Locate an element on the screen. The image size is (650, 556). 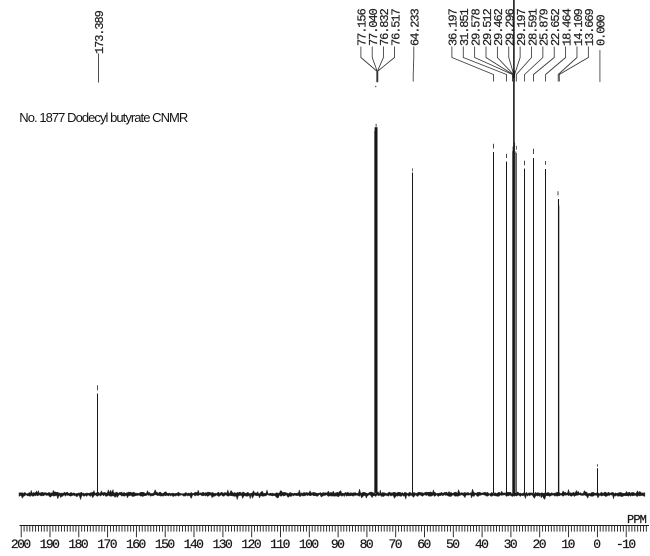
svg-text: 160 is located at coordinates (136, 544).